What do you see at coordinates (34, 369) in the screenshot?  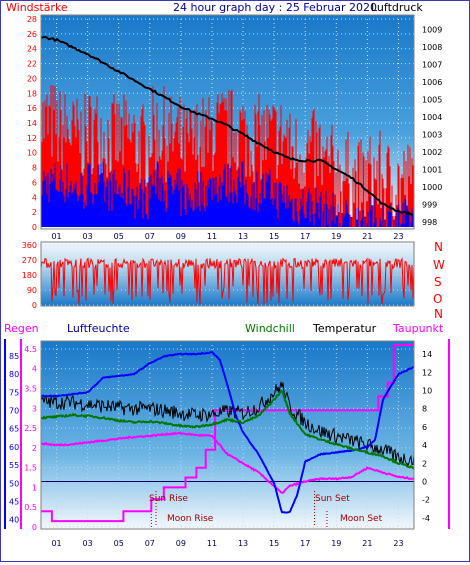 I see `rain-tick-label: 4` at bounding box center [34, 369].